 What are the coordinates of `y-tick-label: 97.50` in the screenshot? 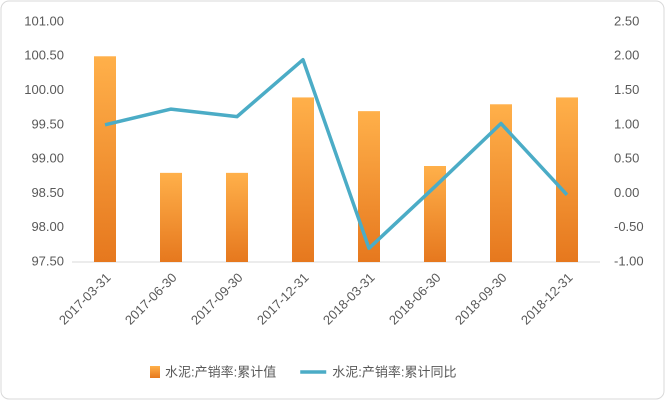 It's located at (47, 260).